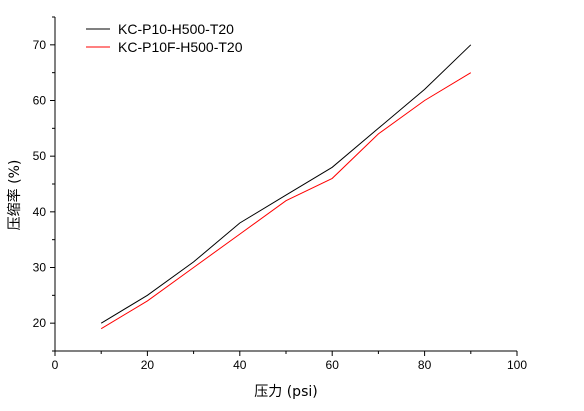  What do you see at coordinates (40, 323) in the screenshot?
I see `y-tick-label: 20` at bounding box center [40, 323].